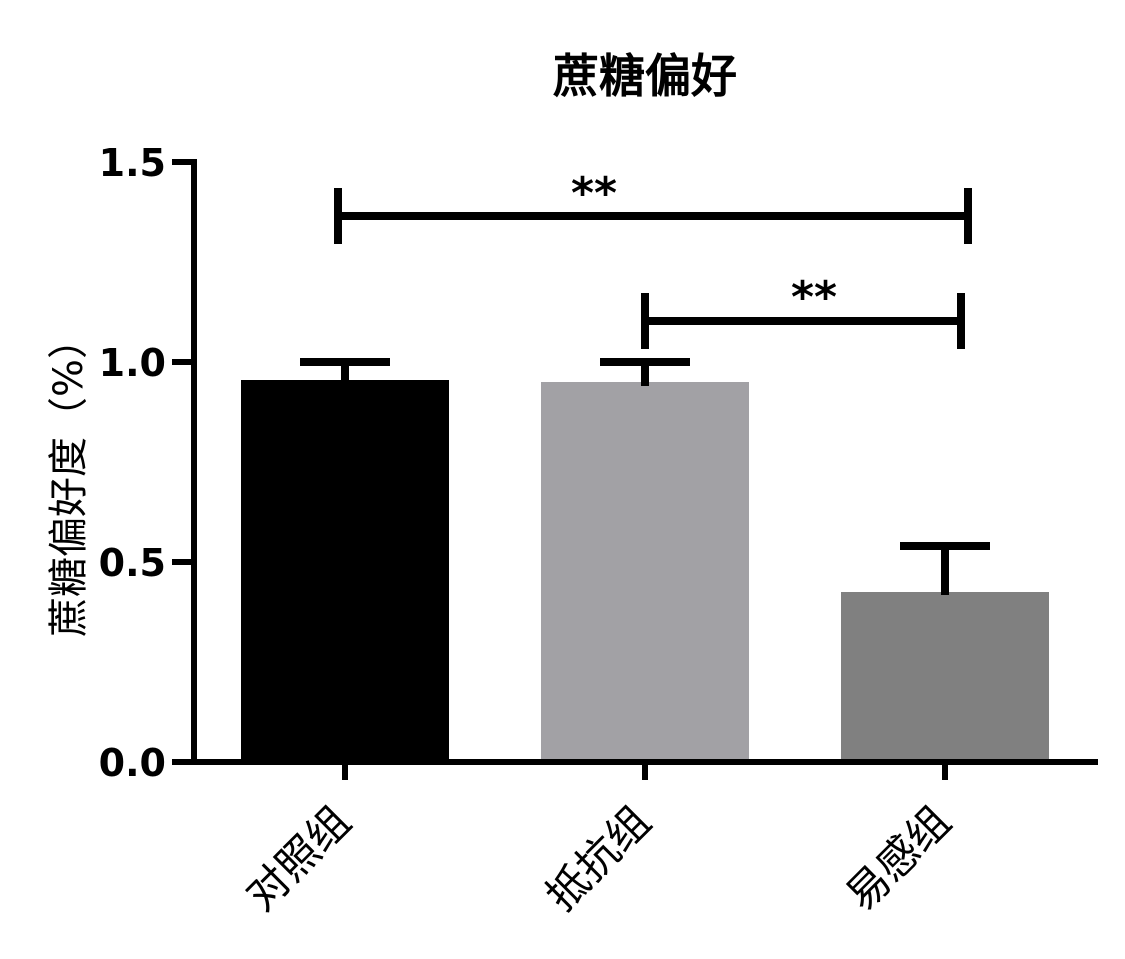  I want to click on y-tick-label: 0.0, so click(132, 763).